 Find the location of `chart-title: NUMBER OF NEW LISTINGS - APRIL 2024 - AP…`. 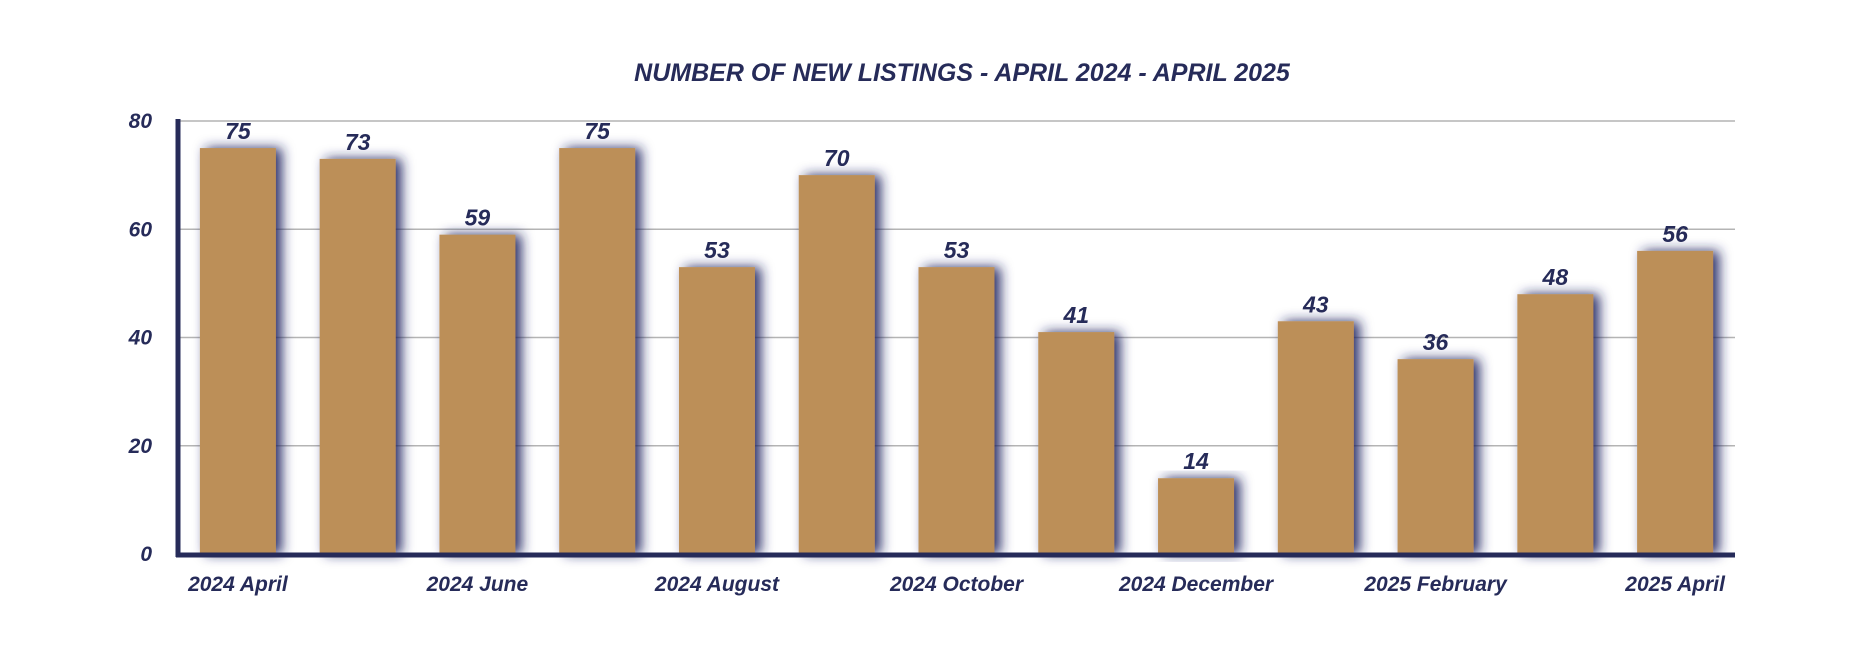

chart-title: NUMBER OF NEW LISTINGS - APRIL 2024 - AP… is located at coordinates (962, 73).